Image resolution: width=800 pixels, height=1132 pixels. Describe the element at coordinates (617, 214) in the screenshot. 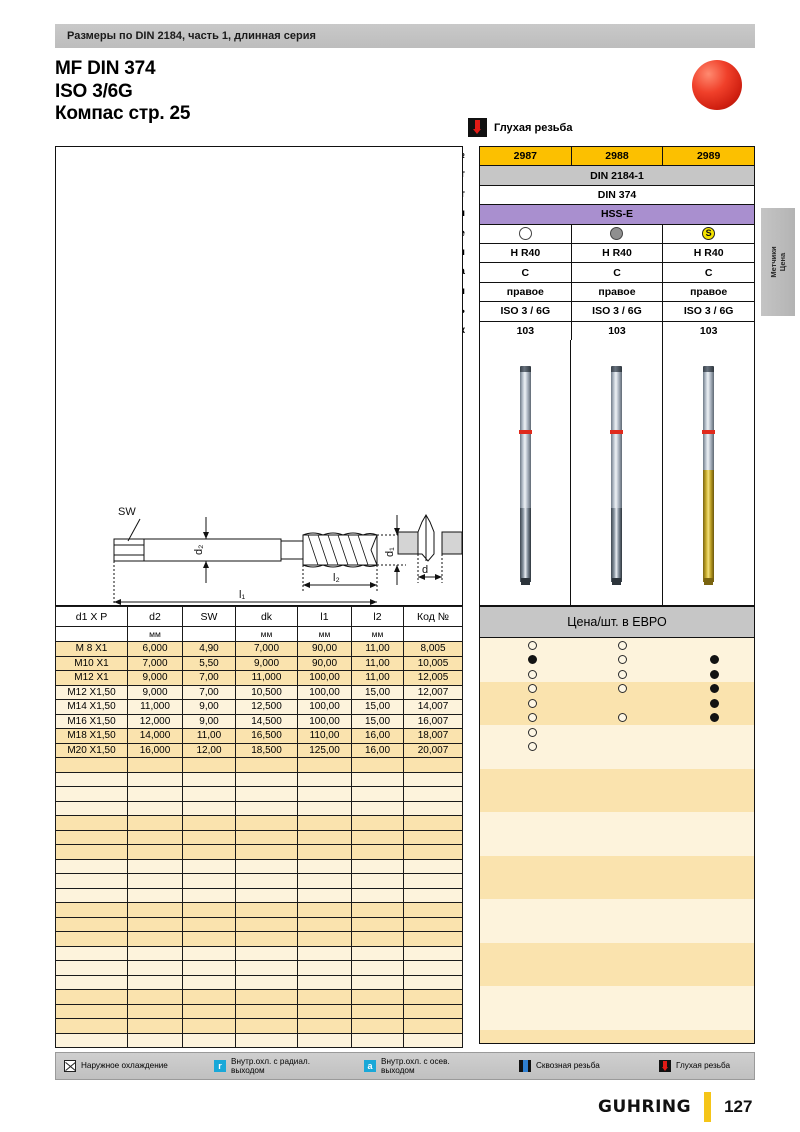

I see `cutting-material-value: HSS-E` at that location.